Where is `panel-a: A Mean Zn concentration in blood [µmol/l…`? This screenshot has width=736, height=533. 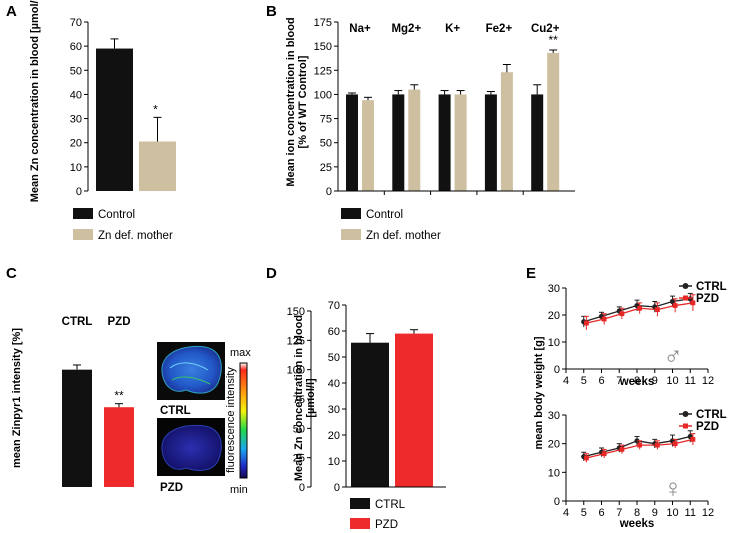 panel-a: A Mean Zn concentration in blood [µmol/l… is located at coordinates (91, 121).